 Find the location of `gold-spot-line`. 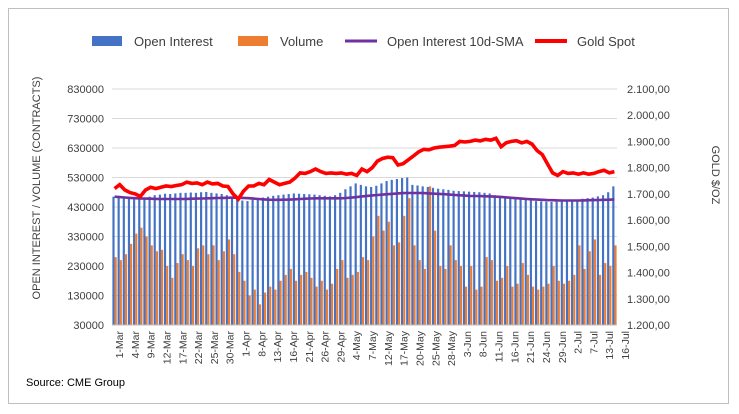

gold-spot-line is located at coordinates (364, 169).